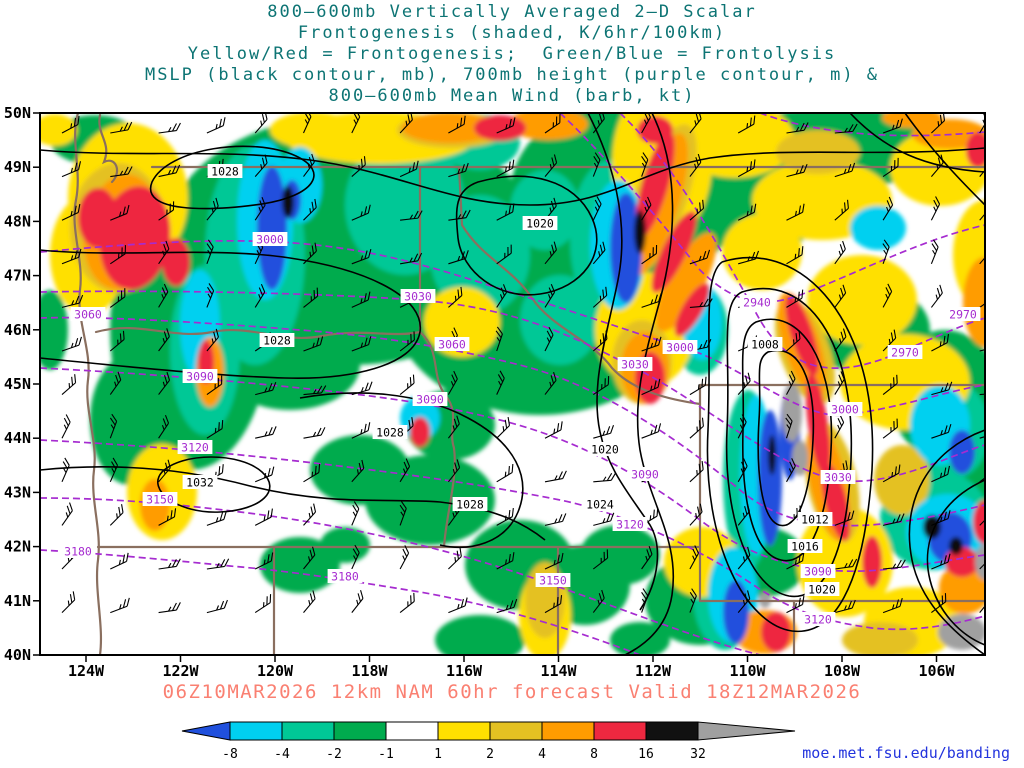  Describe the element at coordinates (369, 671) in the screenshot. I see `lon-label: 118W` at that location.